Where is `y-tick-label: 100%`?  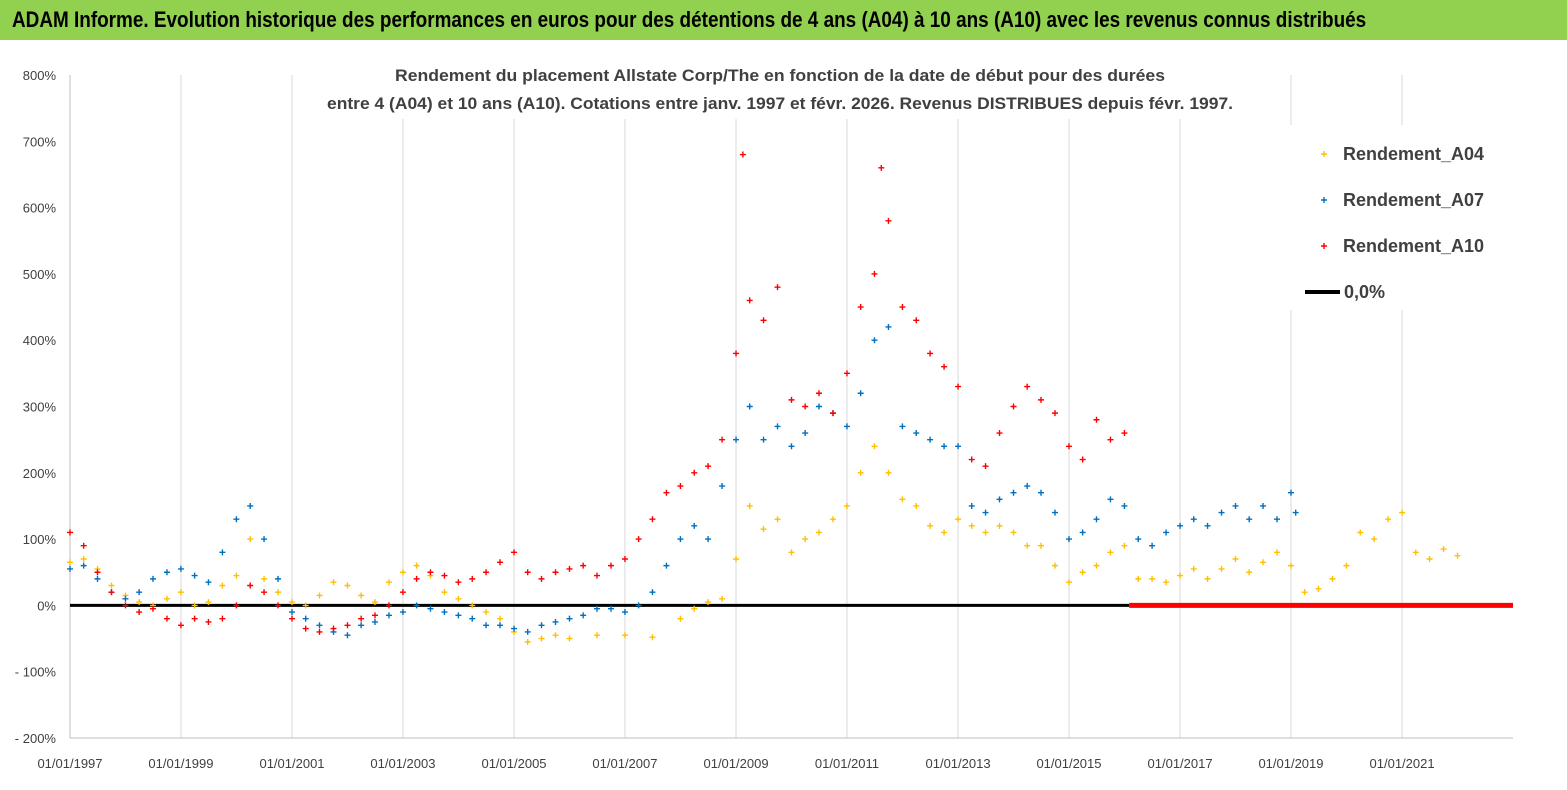 y-tick-label: 100% is located at coordinates (40, 539).